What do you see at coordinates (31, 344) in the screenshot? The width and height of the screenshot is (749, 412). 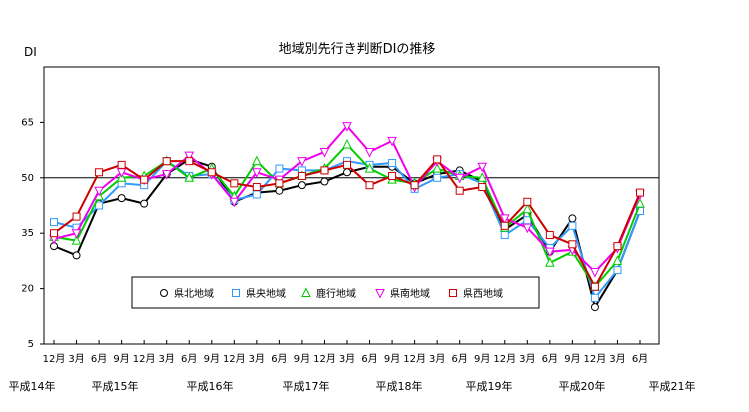 I see `y-tick-label: 5` at bounding box center [31, 344].